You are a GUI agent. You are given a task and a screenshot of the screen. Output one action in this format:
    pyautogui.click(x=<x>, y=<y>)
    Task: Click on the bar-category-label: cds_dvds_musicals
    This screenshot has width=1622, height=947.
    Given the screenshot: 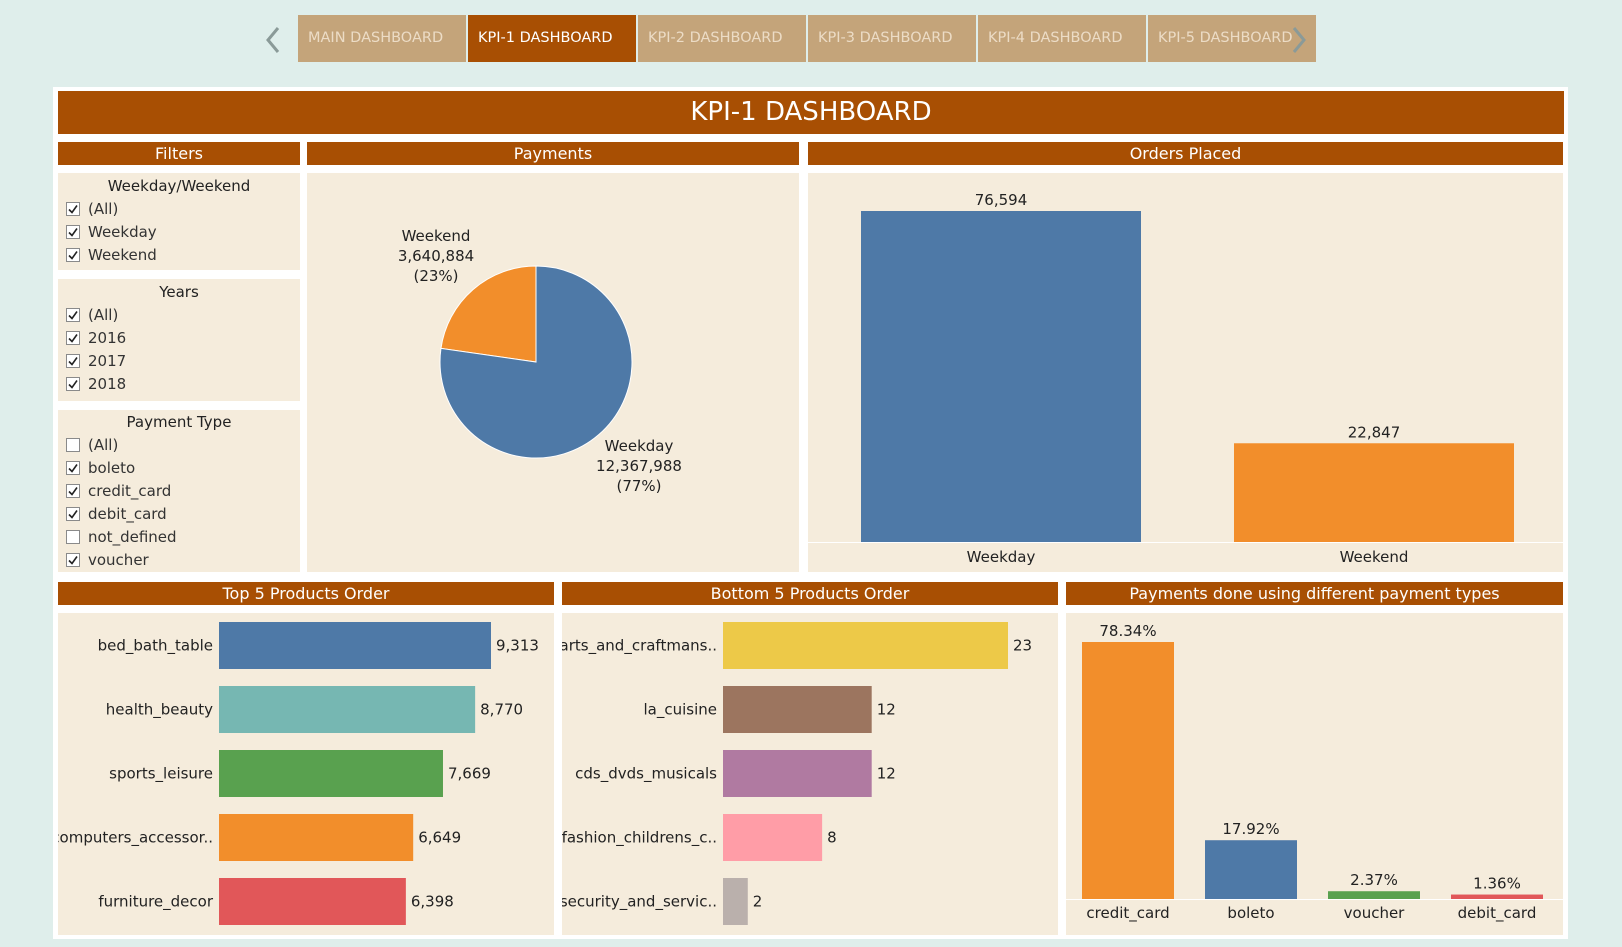 What is the action you would take?
    pyautogui.click(x=646, y=774)
    